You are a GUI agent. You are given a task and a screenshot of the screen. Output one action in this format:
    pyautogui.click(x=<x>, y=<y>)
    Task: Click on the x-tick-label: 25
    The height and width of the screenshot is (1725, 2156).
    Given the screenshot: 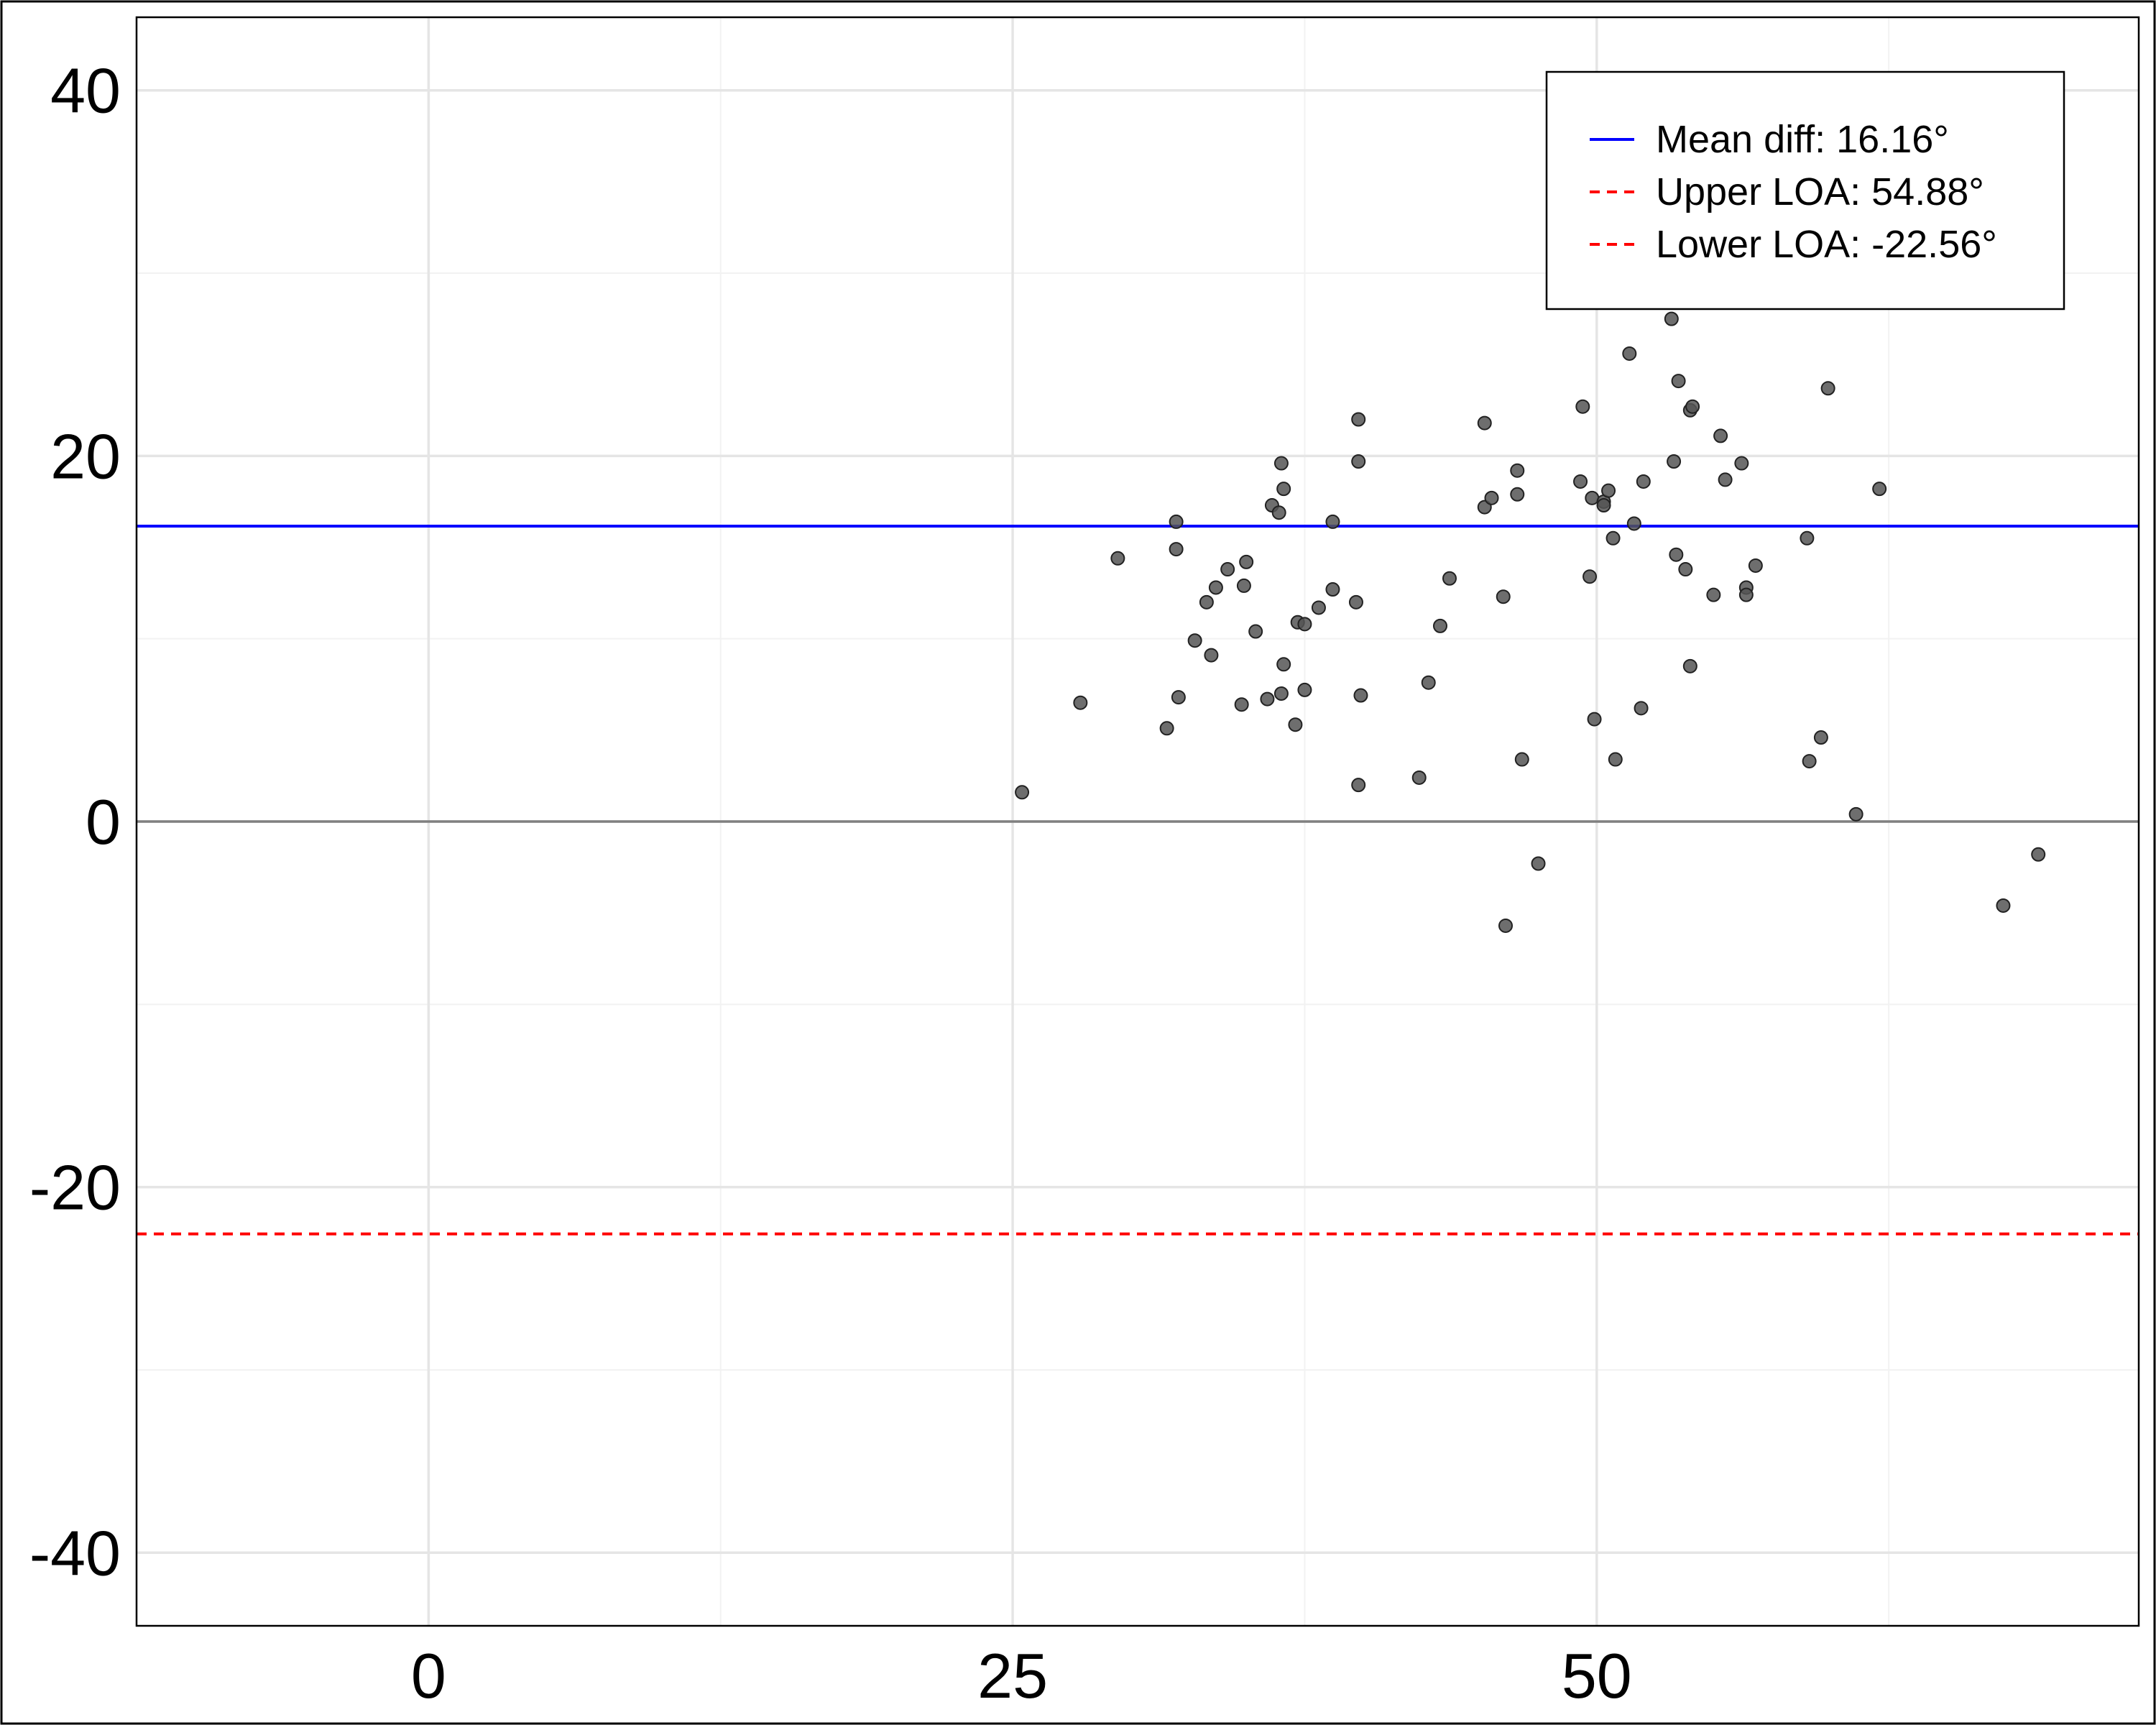 What is the action you would take?
    pyautogui.click(x=1013, y=1675)
    